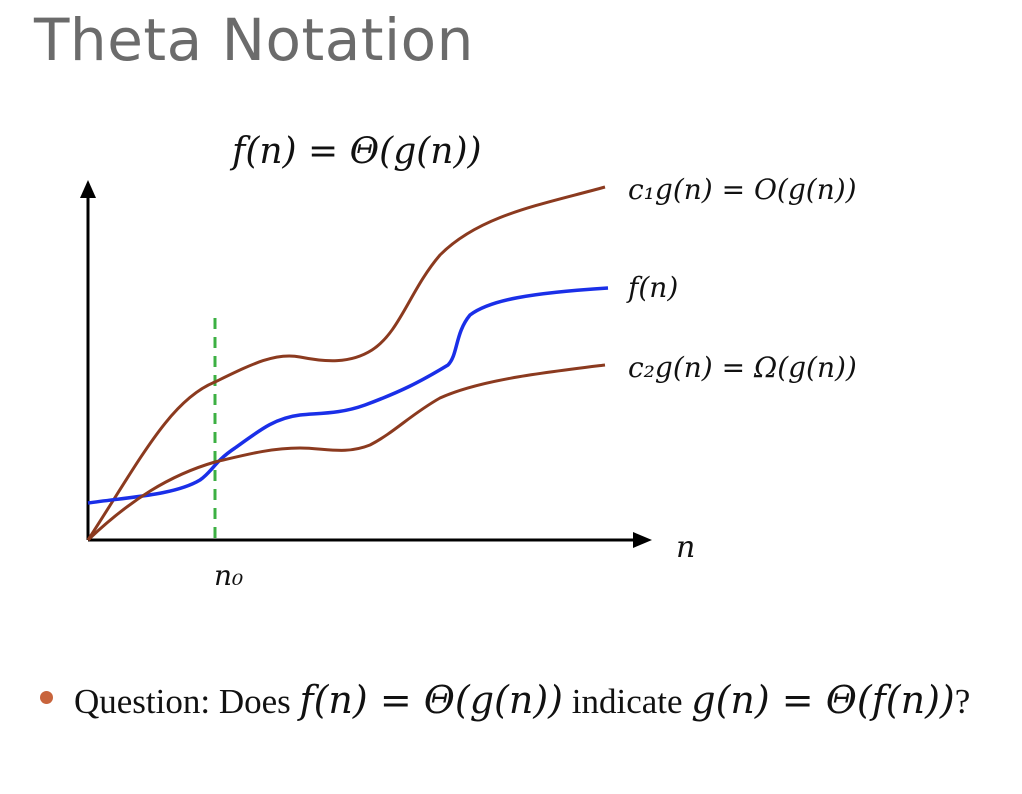 This screenshot has width=1022, height=794. I want to click on question-prefix: Question: Does, so click(187, 701).